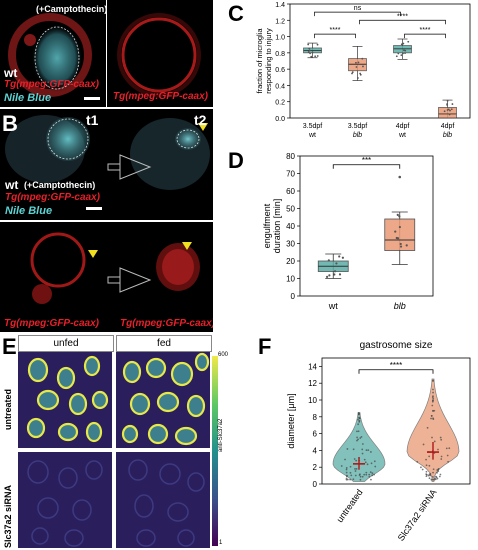 This screenshot has width=478, height=550. Describe the element at coordinates (221, 435) in the screenshot. I see `panel-e-colorbar-label: anti-Slc37a2` at that location.